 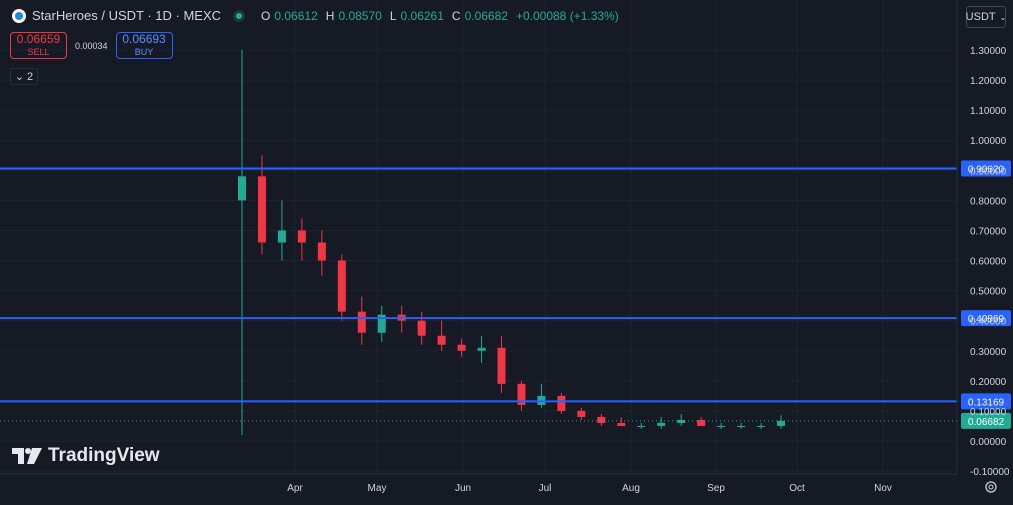 I want to click on price-tick-label: 0.80000, so click(x=988, y=201).